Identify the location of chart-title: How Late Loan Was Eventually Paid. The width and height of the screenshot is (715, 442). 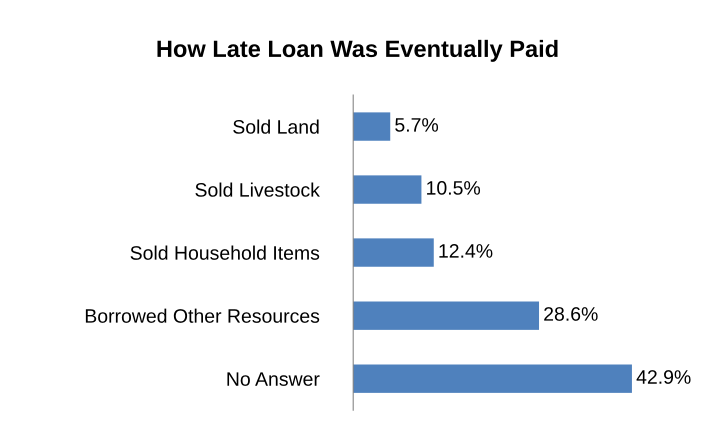
(357, 51).